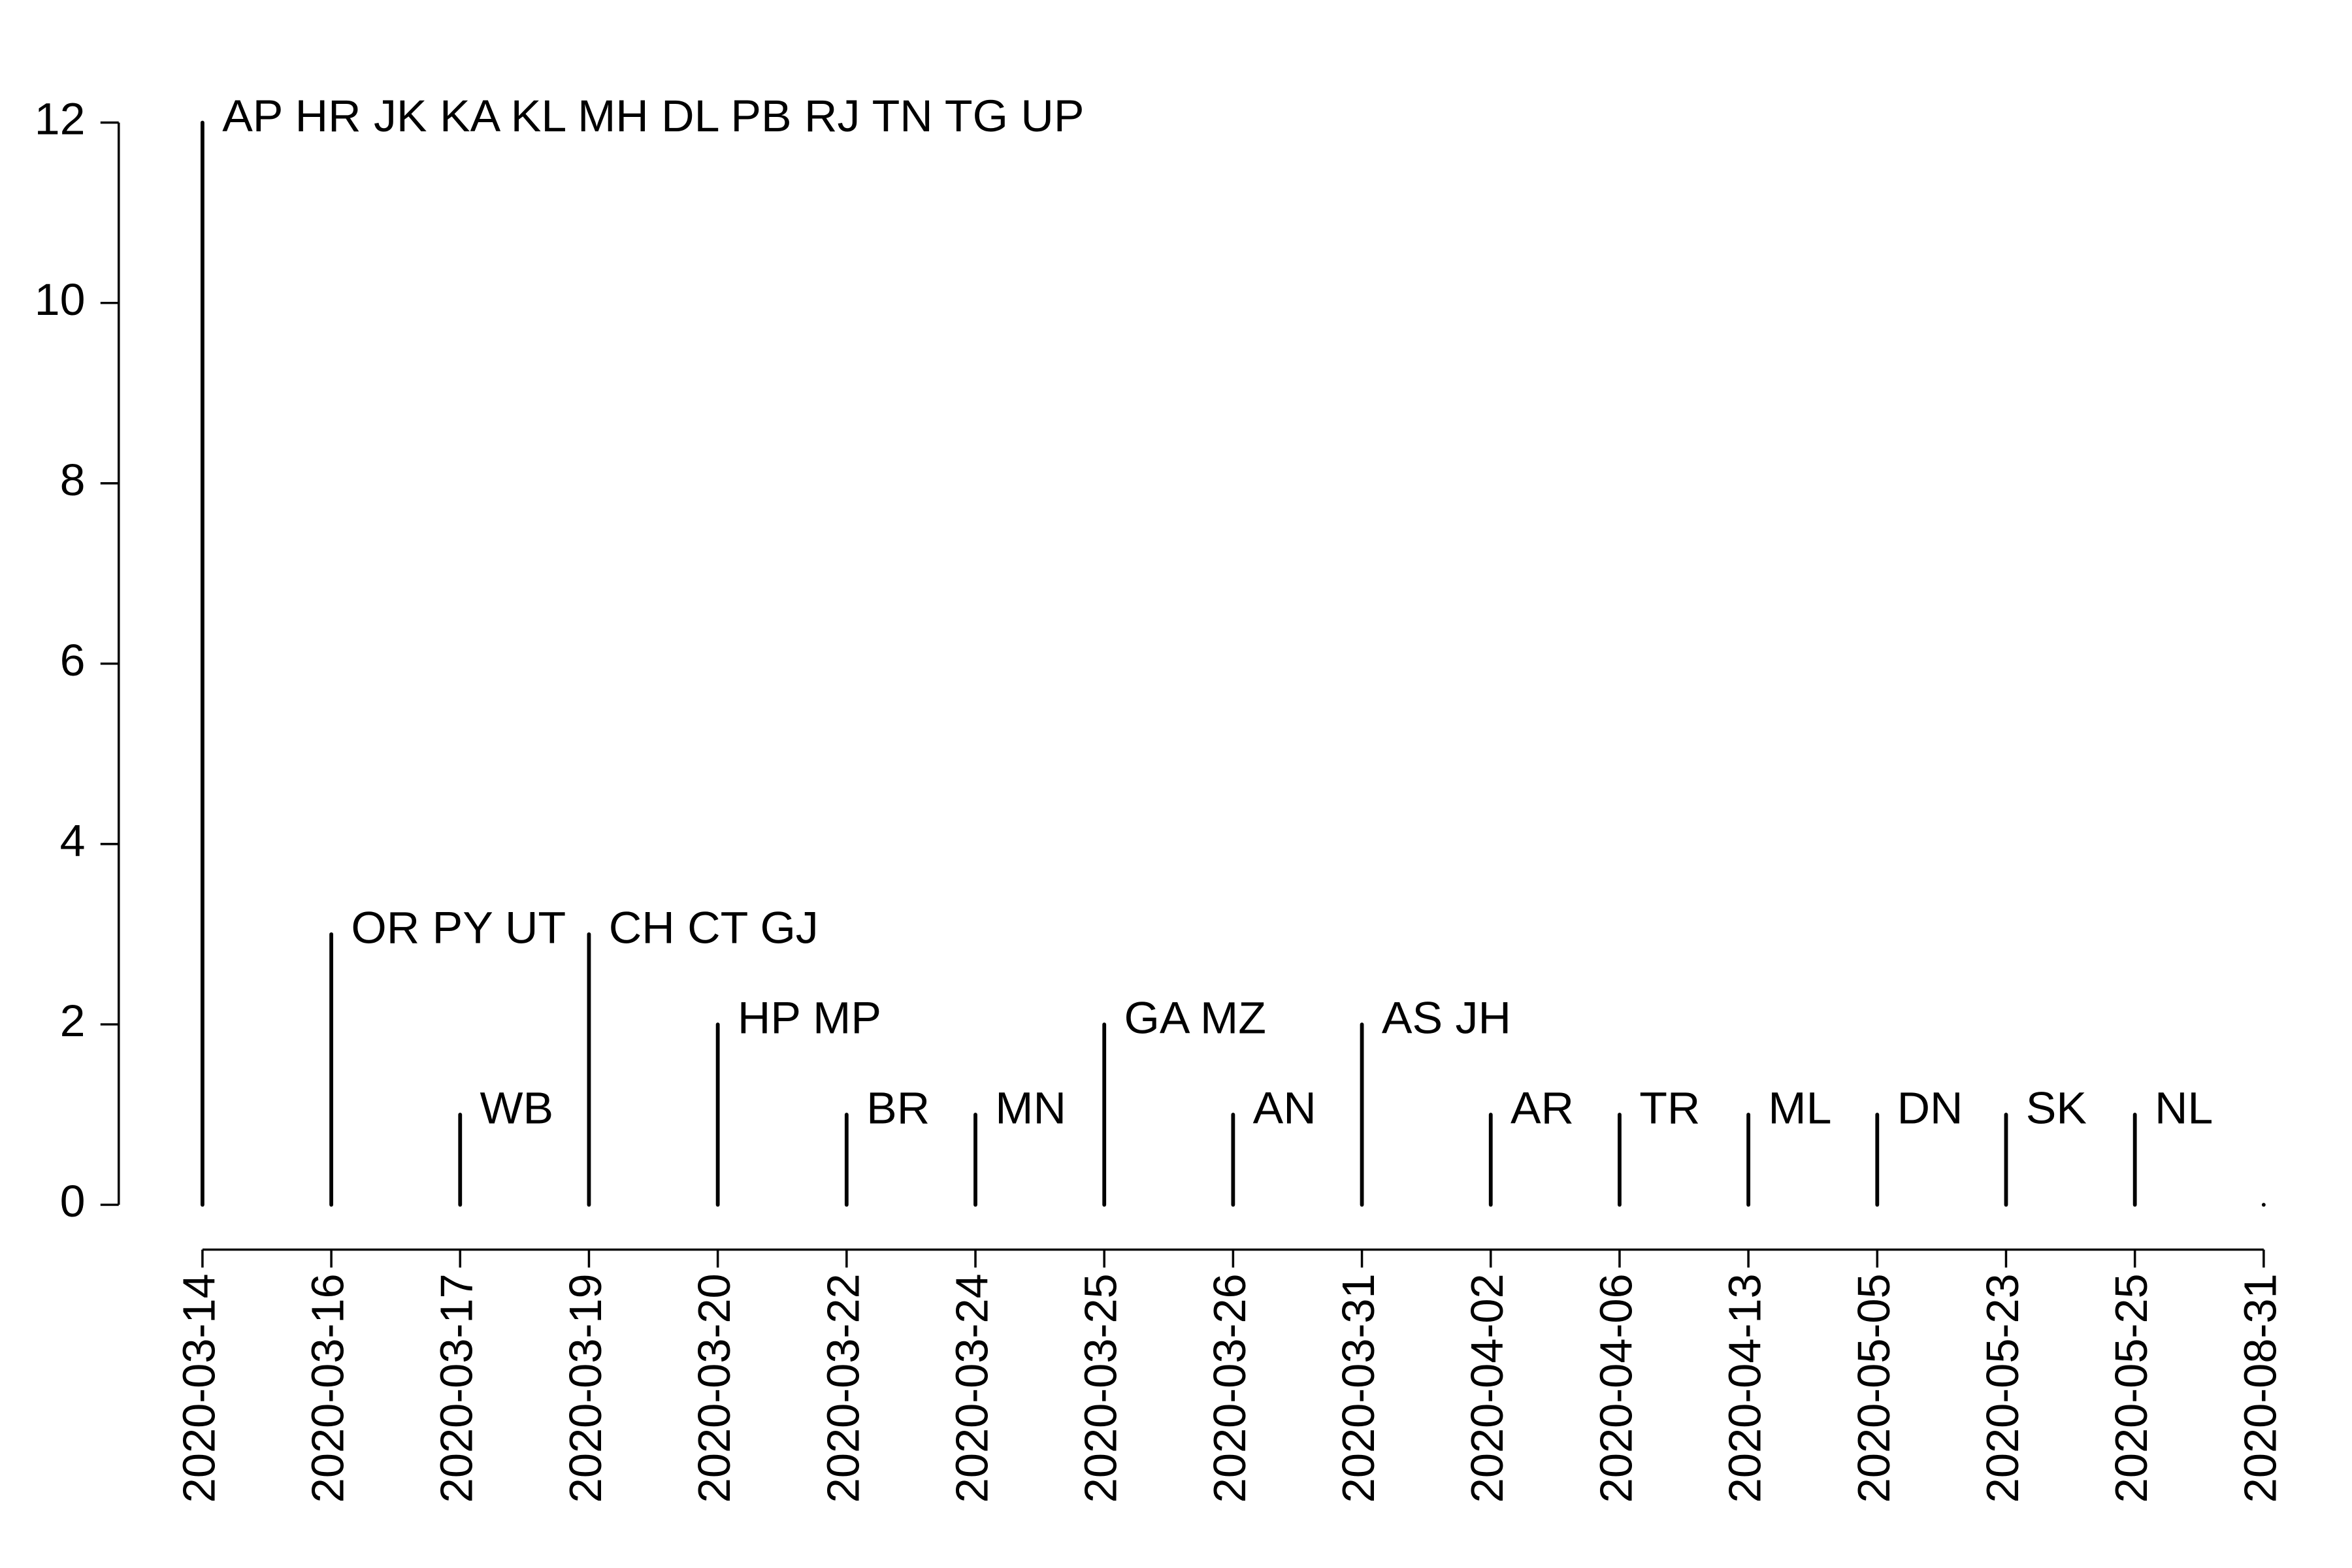 Image resolution: width=2352 pixels, height=1568 pixels. I want to click on x-tick-label: 2020-05-25, so click(2131, 1388).